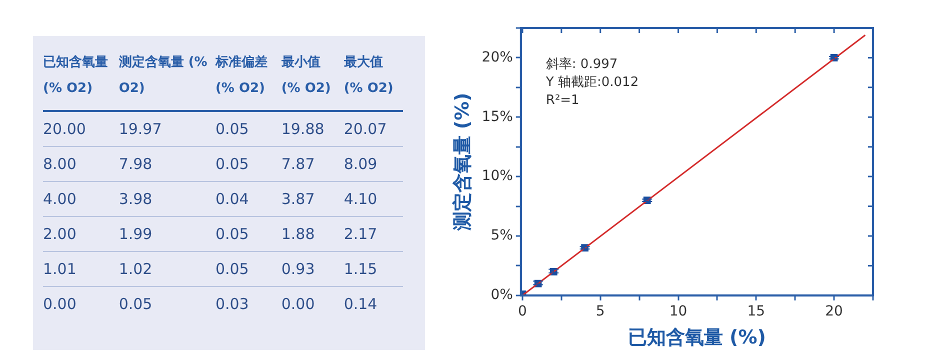  Describe the element at coordinates (298, 234) in the screenshot. I see `text: 1.88` at that location.